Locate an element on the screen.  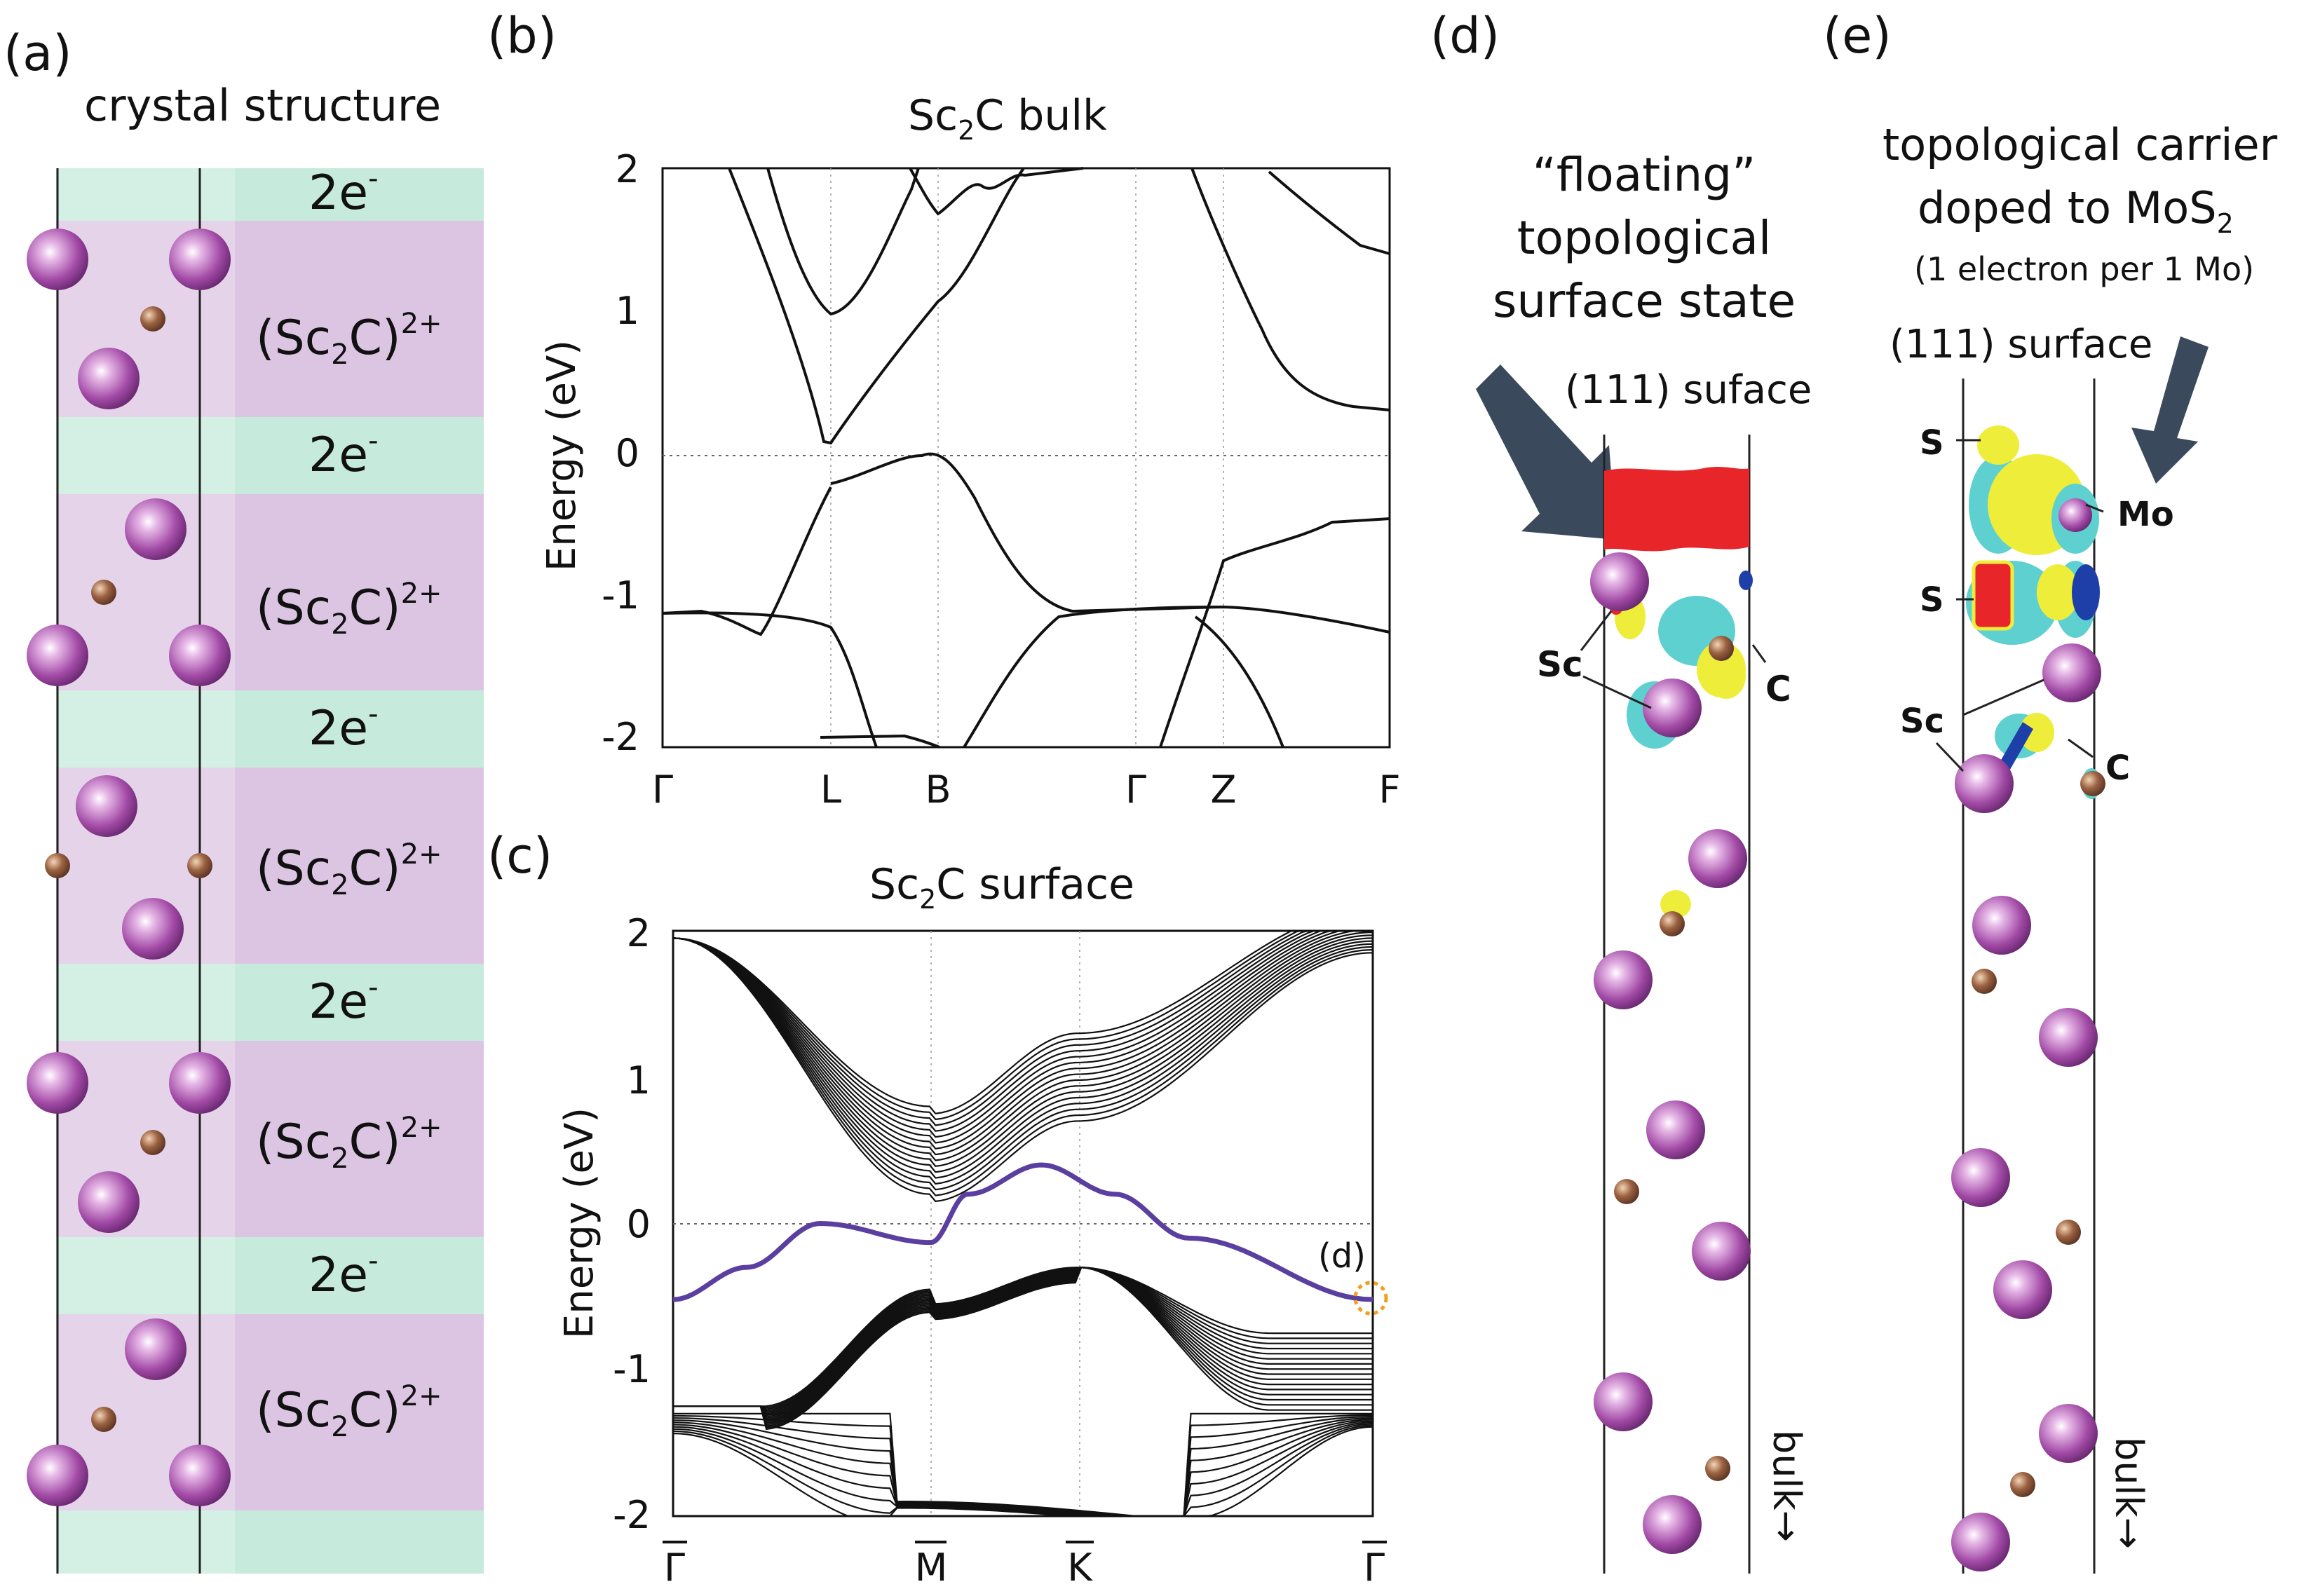
plot-frame is located at coordinates (1026, 458).